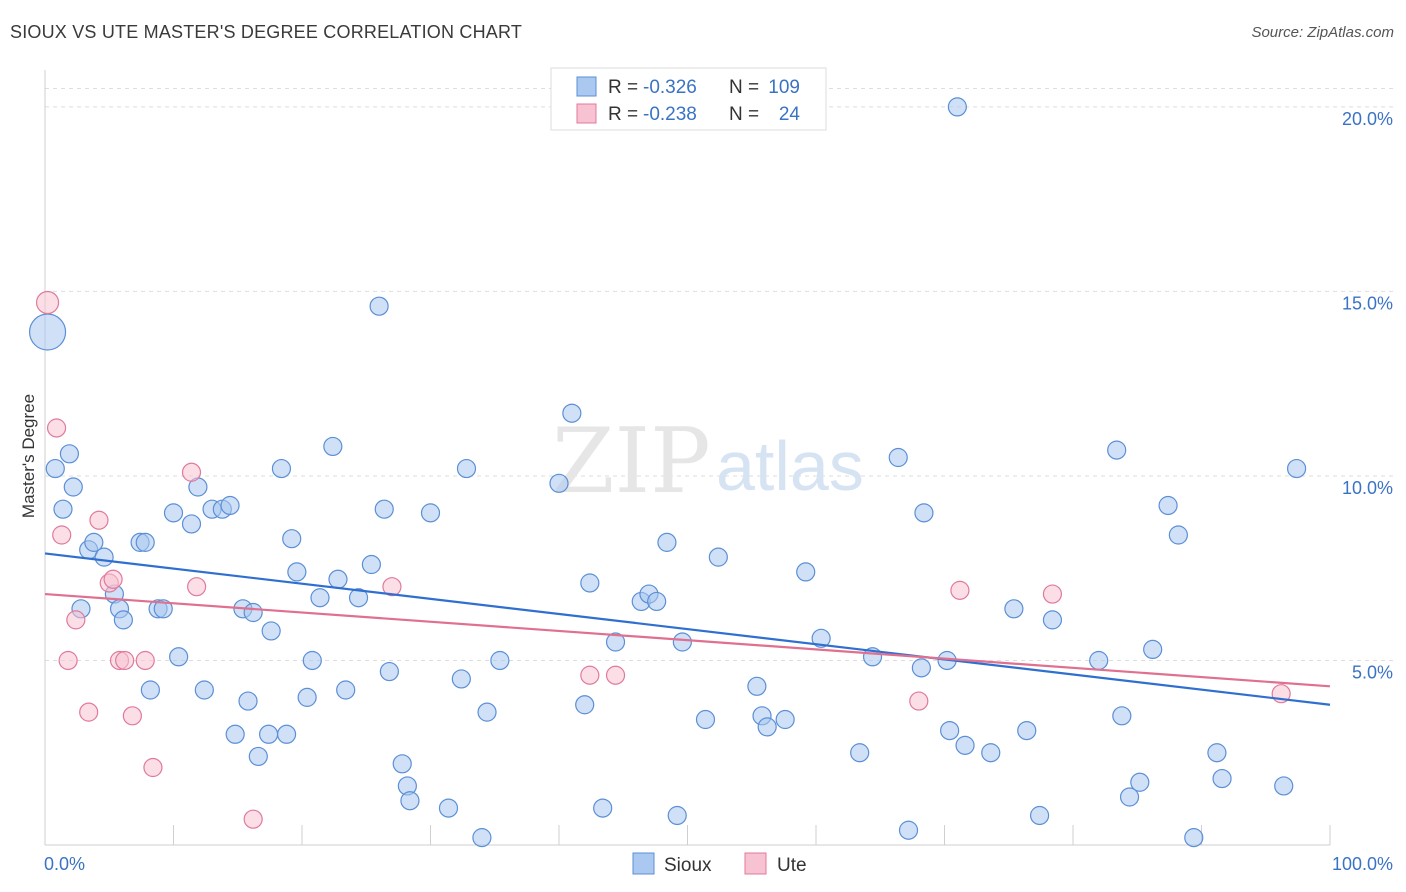  Describe the element at coordinates (1367, 303) in the screenshot. I see `y-tick-label: 15.0%` at that location.